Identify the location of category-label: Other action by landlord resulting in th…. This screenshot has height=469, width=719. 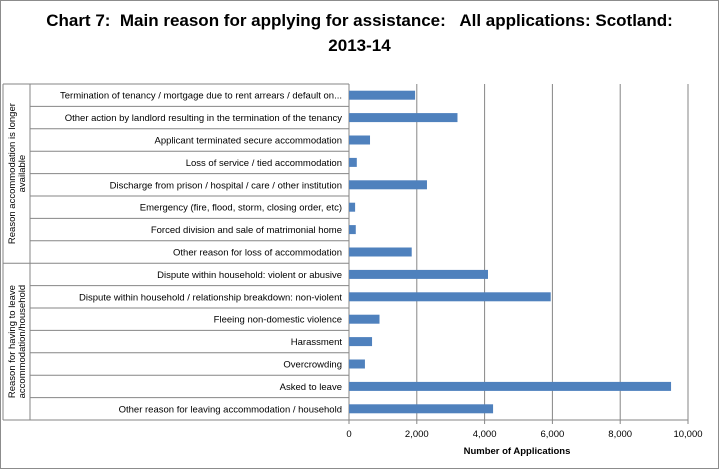
(203, 118).